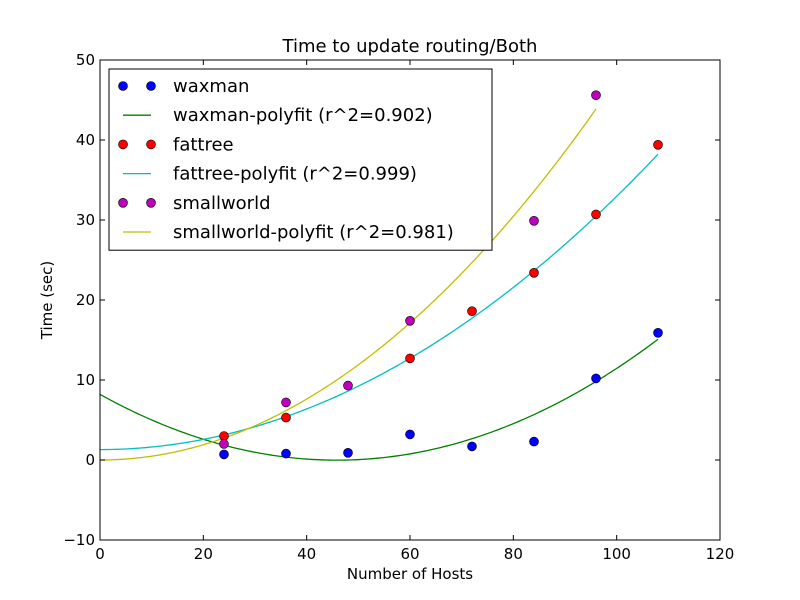 The width and height of the screenshot is (800, 600). I want to click on x-axis-label: Number of Hosts, so click(410, 574).